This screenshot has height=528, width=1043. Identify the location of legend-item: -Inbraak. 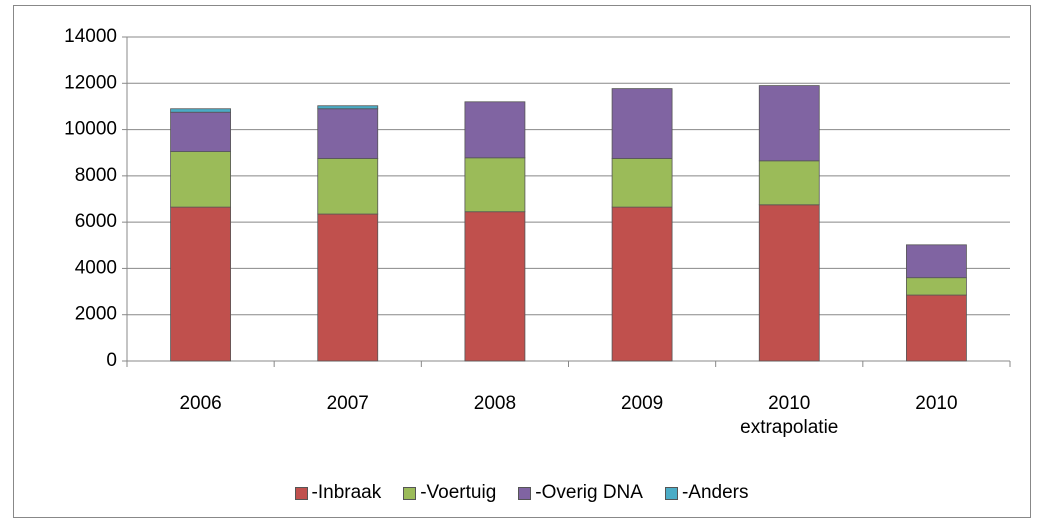
(338, 493).